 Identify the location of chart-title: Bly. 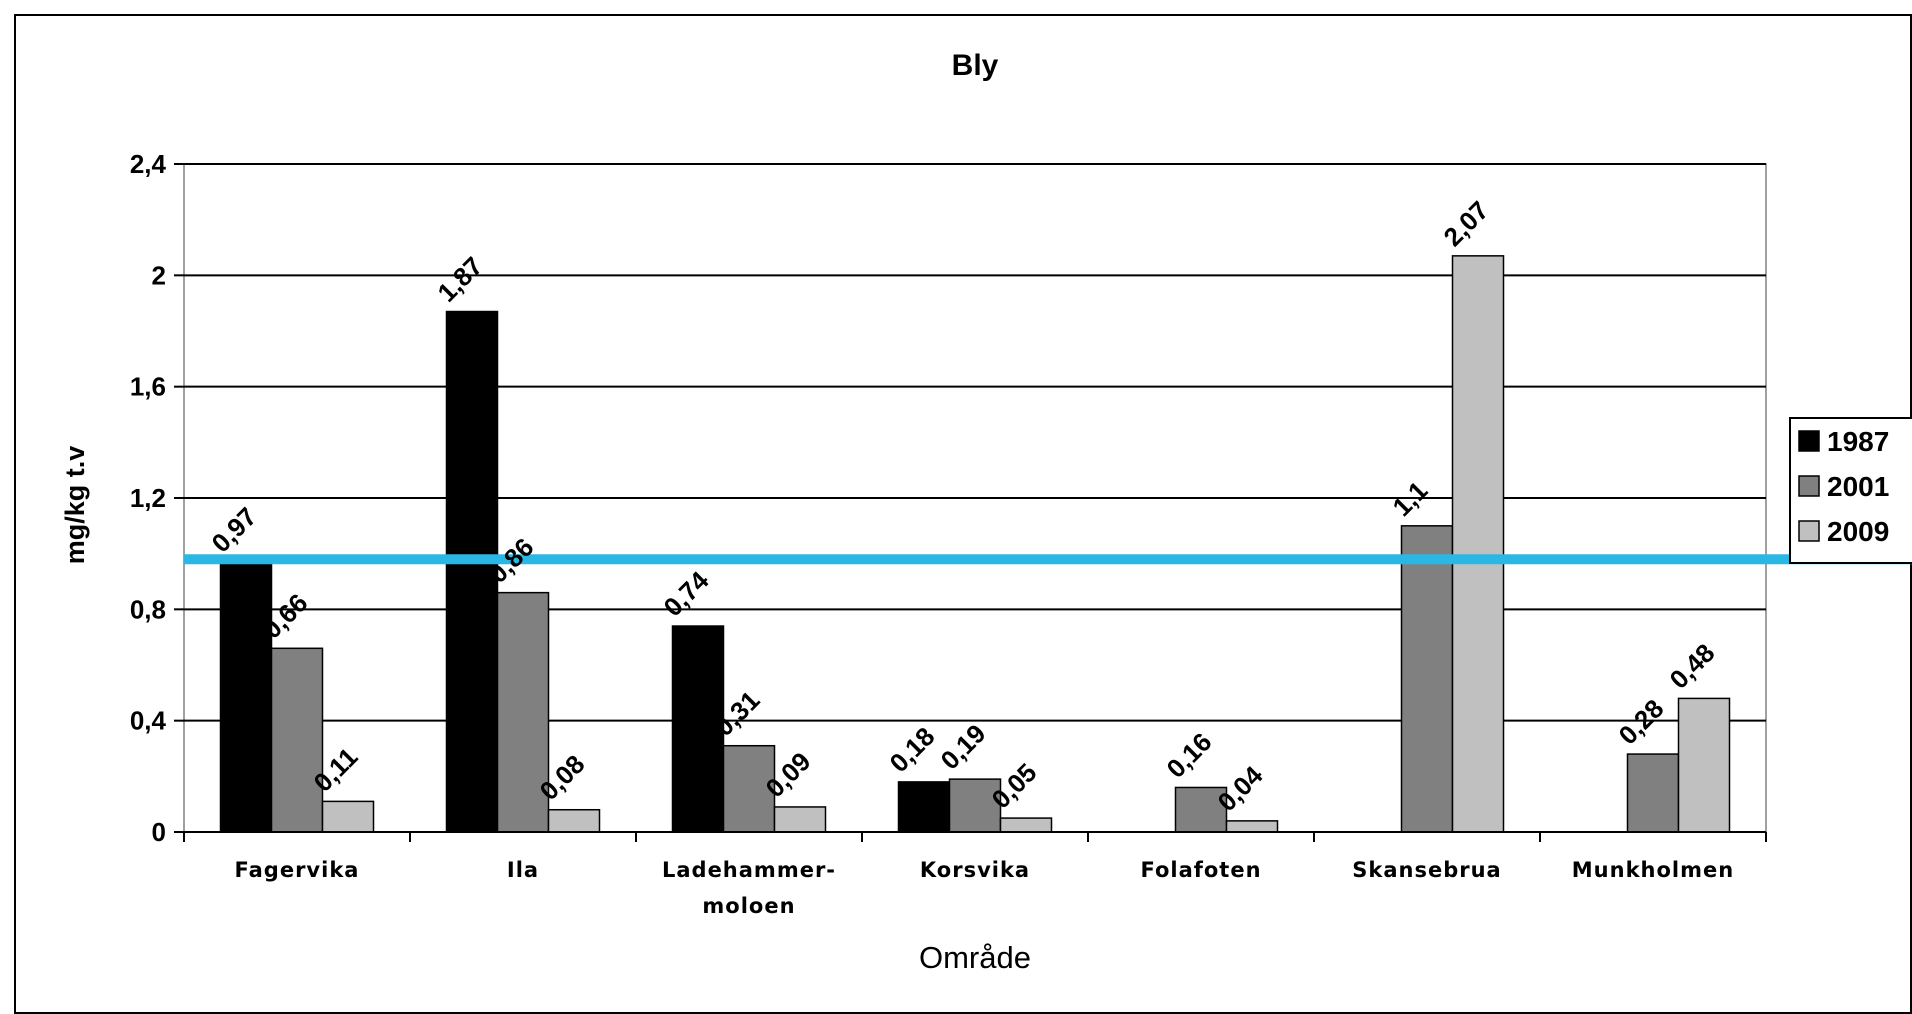
(975, 65).